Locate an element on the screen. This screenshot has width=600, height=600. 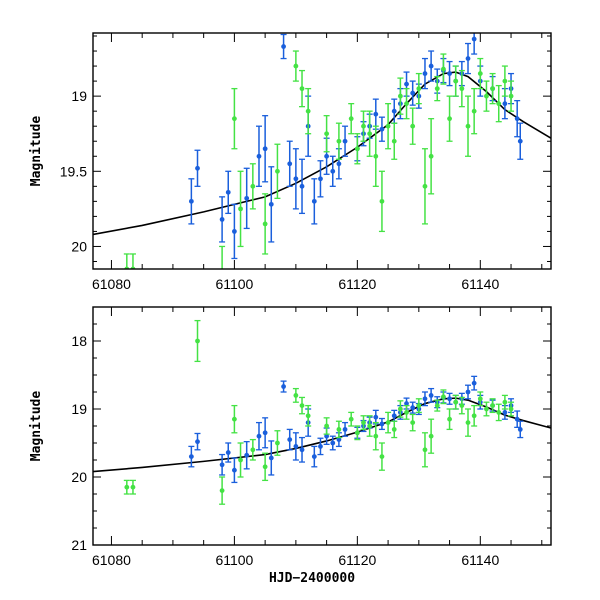
top-y-tick-label: 20 is located at coordinates (79, 246).